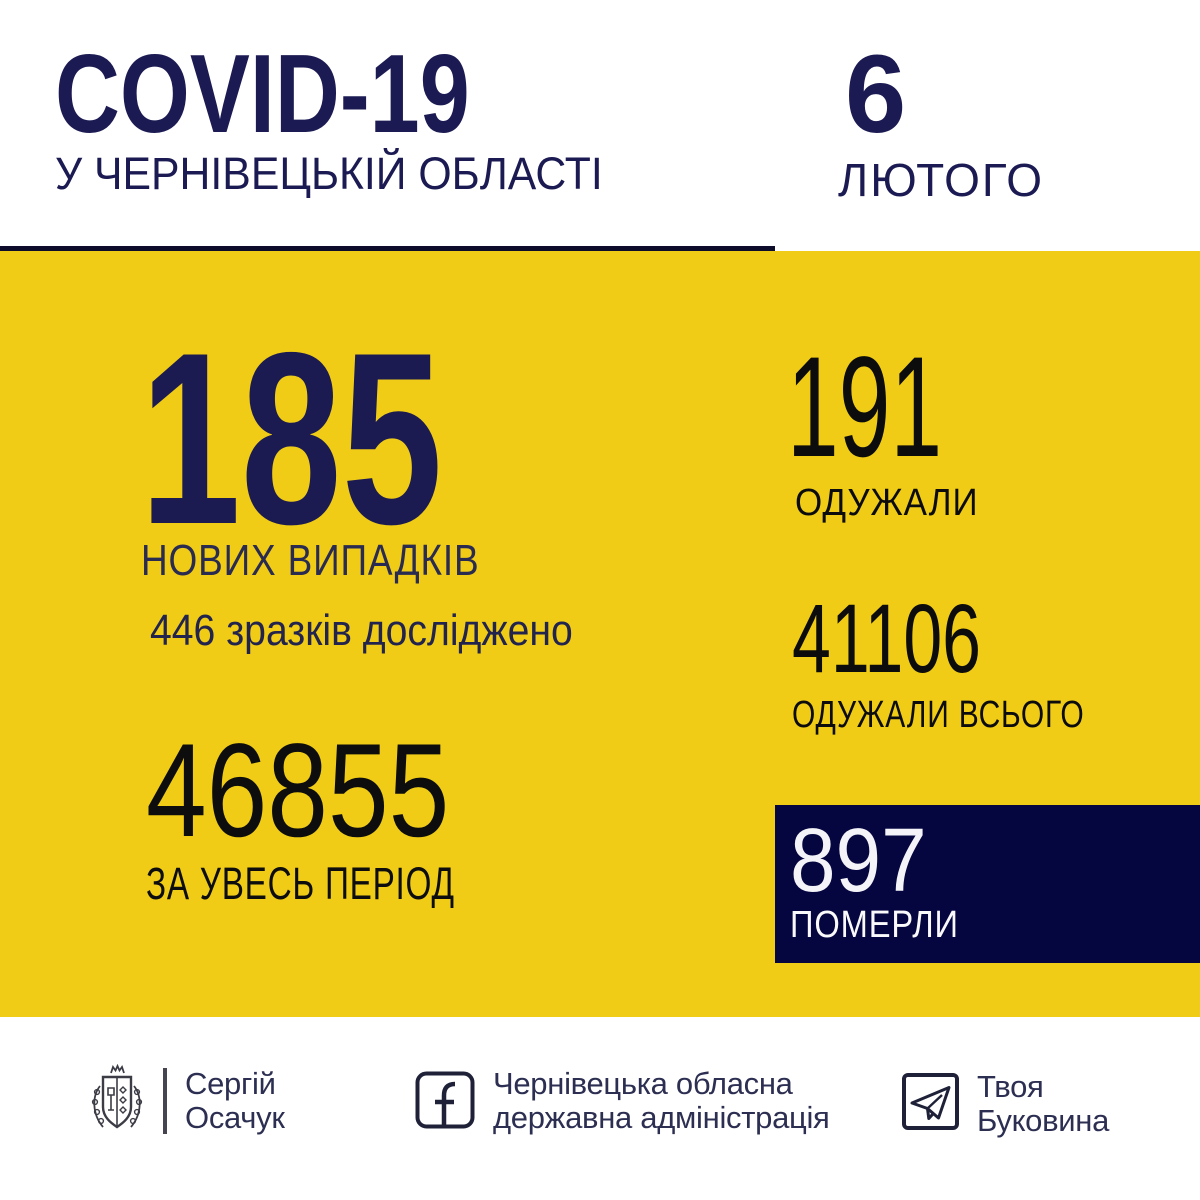  What do you see at coordinates (361, 630) in the screenshot?
I see `samples-tested-label: 446 зразків досліджено` at bounding box center [361, 630].